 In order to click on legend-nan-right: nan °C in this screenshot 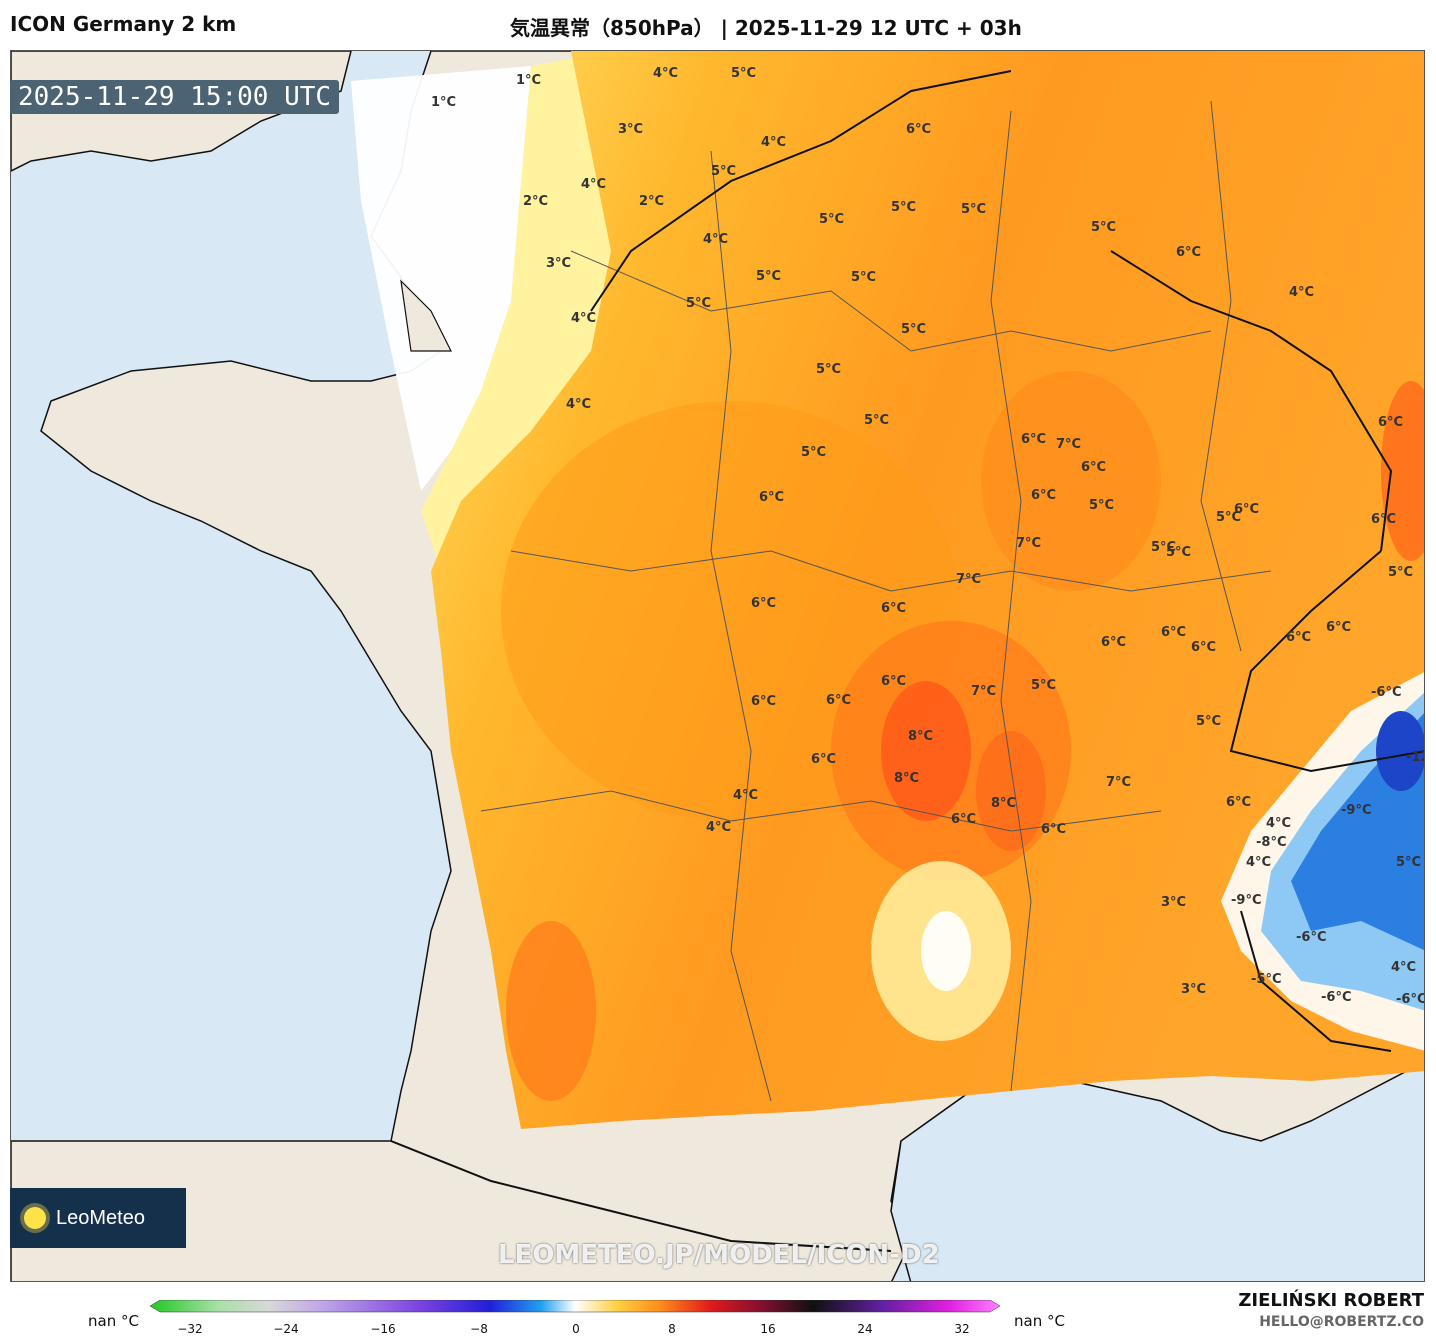, I will do `click(1039, 1321)`.